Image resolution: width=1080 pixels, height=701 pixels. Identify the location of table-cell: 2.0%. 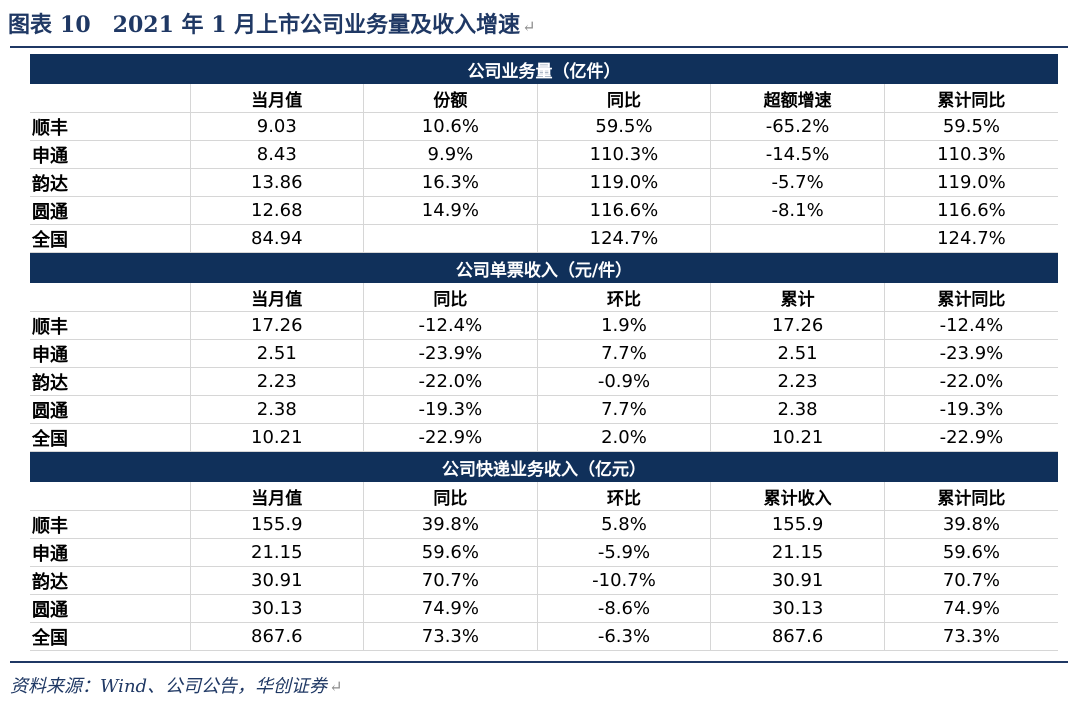
(624, 437).